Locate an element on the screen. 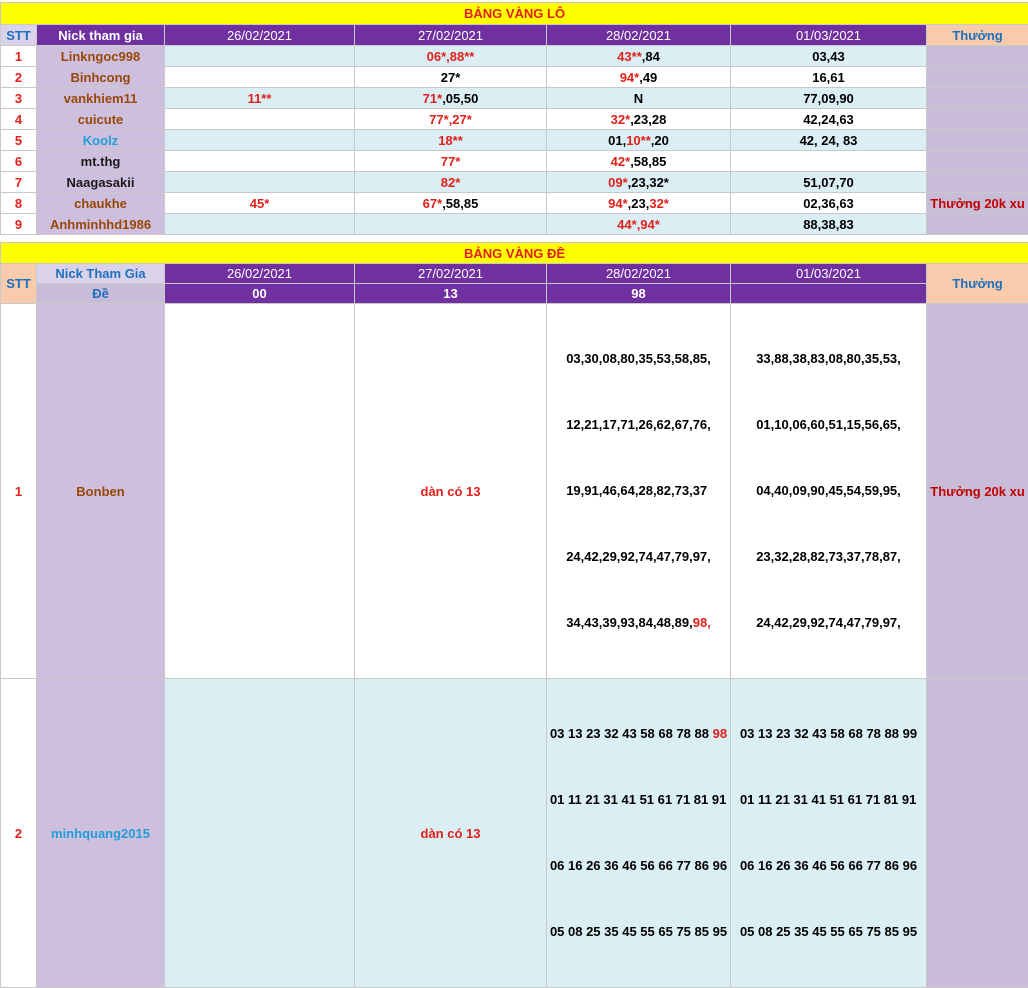 The image size is (1028, 988). lo-reward: Thưởng 20k xu is located at coordinates (977, 203).